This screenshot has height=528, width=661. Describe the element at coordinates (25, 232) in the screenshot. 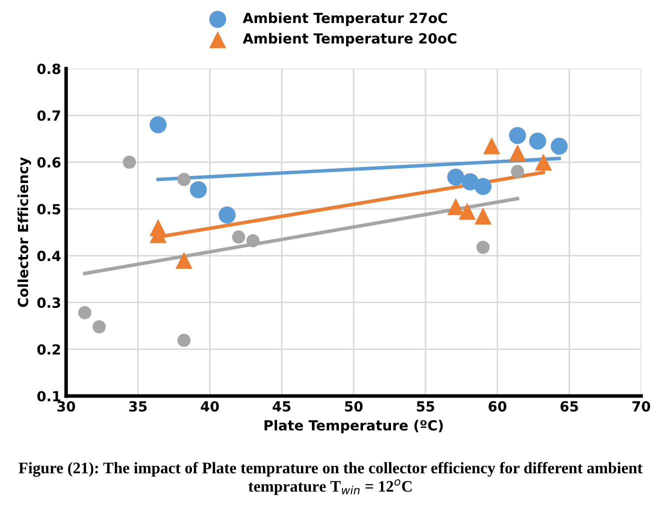

I see `y-axis-title: Collector Efficiency` at that location.